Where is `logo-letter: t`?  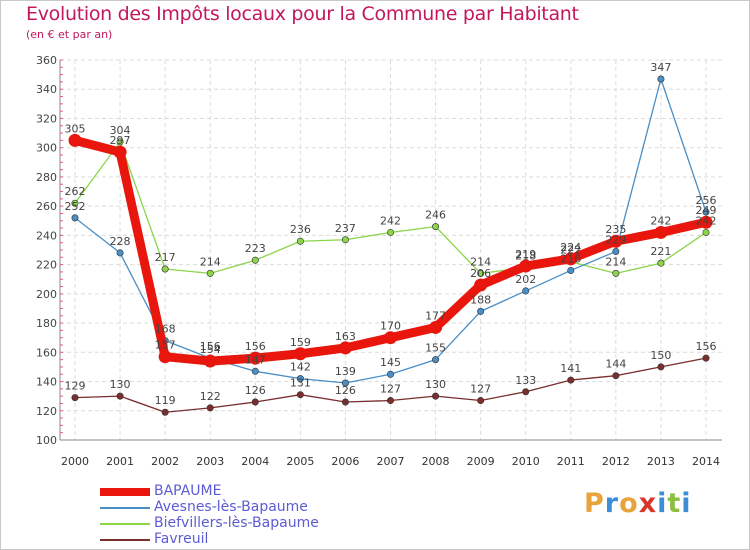
logo-letter: t is located at coordinates (674, 503).